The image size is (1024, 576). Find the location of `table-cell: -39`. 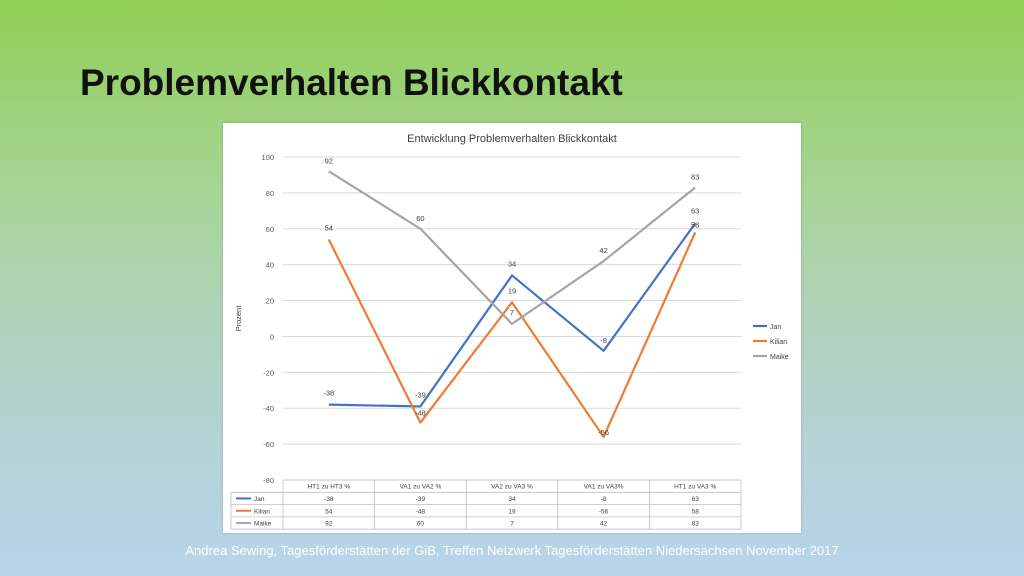

table-cell: -39 is located at coordinates (421, 499).